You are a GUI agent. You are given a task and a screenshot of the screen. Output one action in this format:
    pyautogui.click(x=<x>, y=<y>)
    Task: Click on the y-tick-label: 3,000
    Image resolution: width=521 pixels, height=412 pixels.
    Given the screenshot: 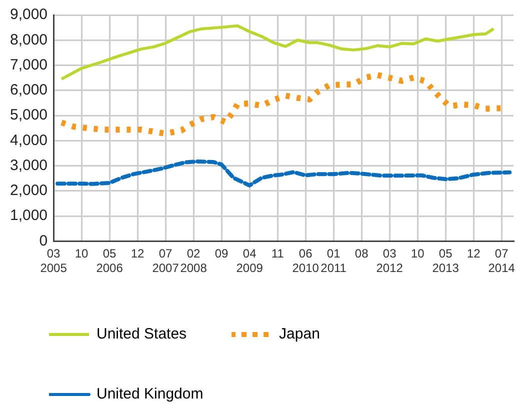 What is the action you would take?
    pyautogui.click(x=29, y=165)
    